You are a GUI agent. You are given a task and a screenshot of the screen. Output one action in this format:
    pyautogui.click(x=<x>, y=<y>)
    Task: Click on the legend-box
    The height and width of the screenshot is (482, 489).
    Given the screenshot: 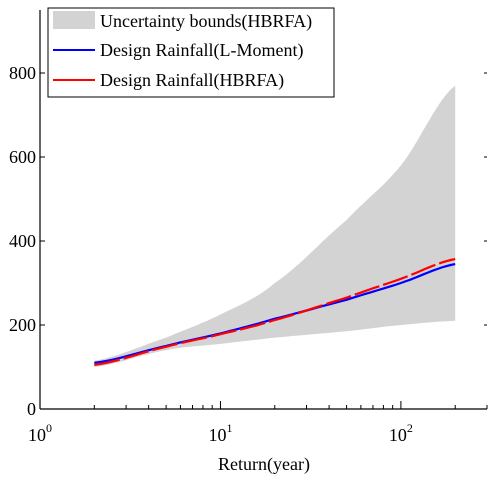 What is the action you would take?
    pyautogui.click(x=191, y=52)
    